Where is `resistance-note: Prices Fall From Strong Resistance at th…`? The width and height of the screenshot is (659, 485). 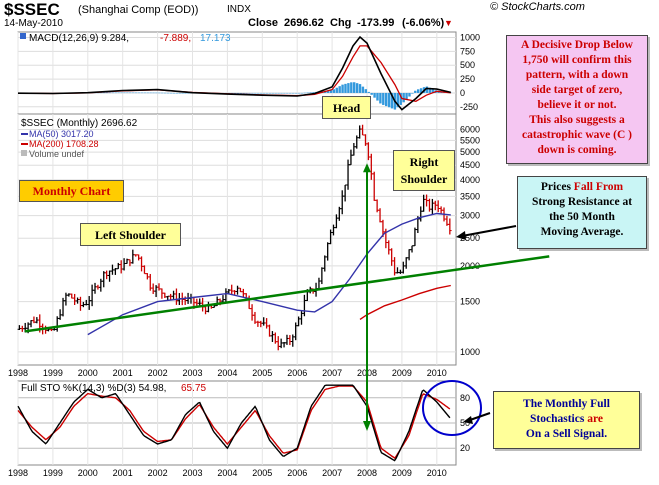 resistance-note: Prices Fall From Strong Resistance at th… is located at coordinates (582, 212).